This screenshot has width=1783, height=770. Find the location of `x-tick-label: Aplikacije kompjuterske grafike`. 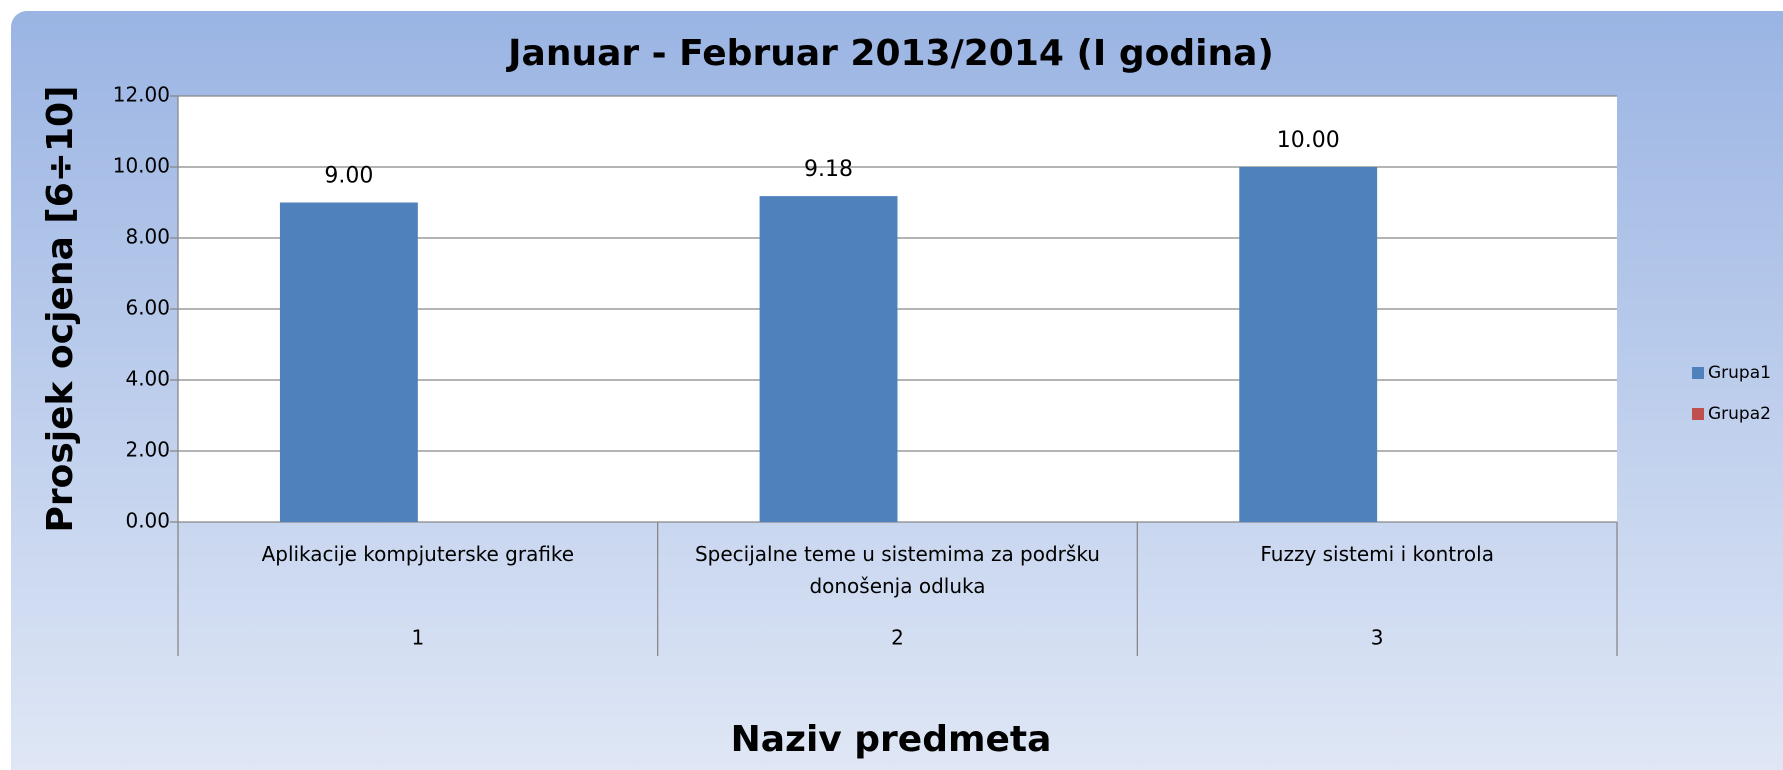

x-tick-label: Aplikacije kompjuterske grafike is located at coordinates (418, 554).